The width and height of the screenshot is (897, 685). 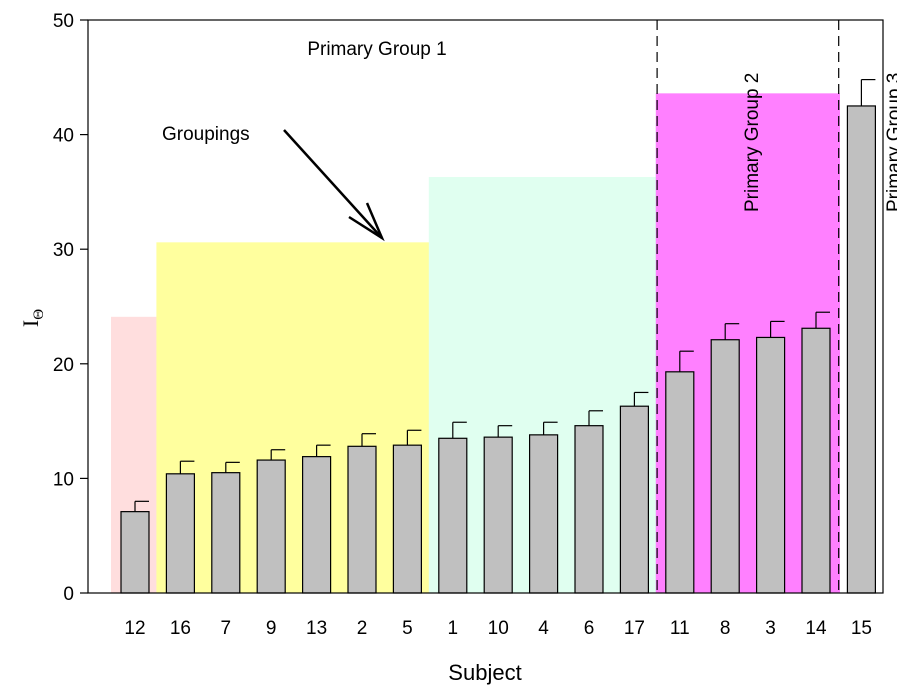 I want to click on y-axis-label-main: I, so click(x=30, y=323).